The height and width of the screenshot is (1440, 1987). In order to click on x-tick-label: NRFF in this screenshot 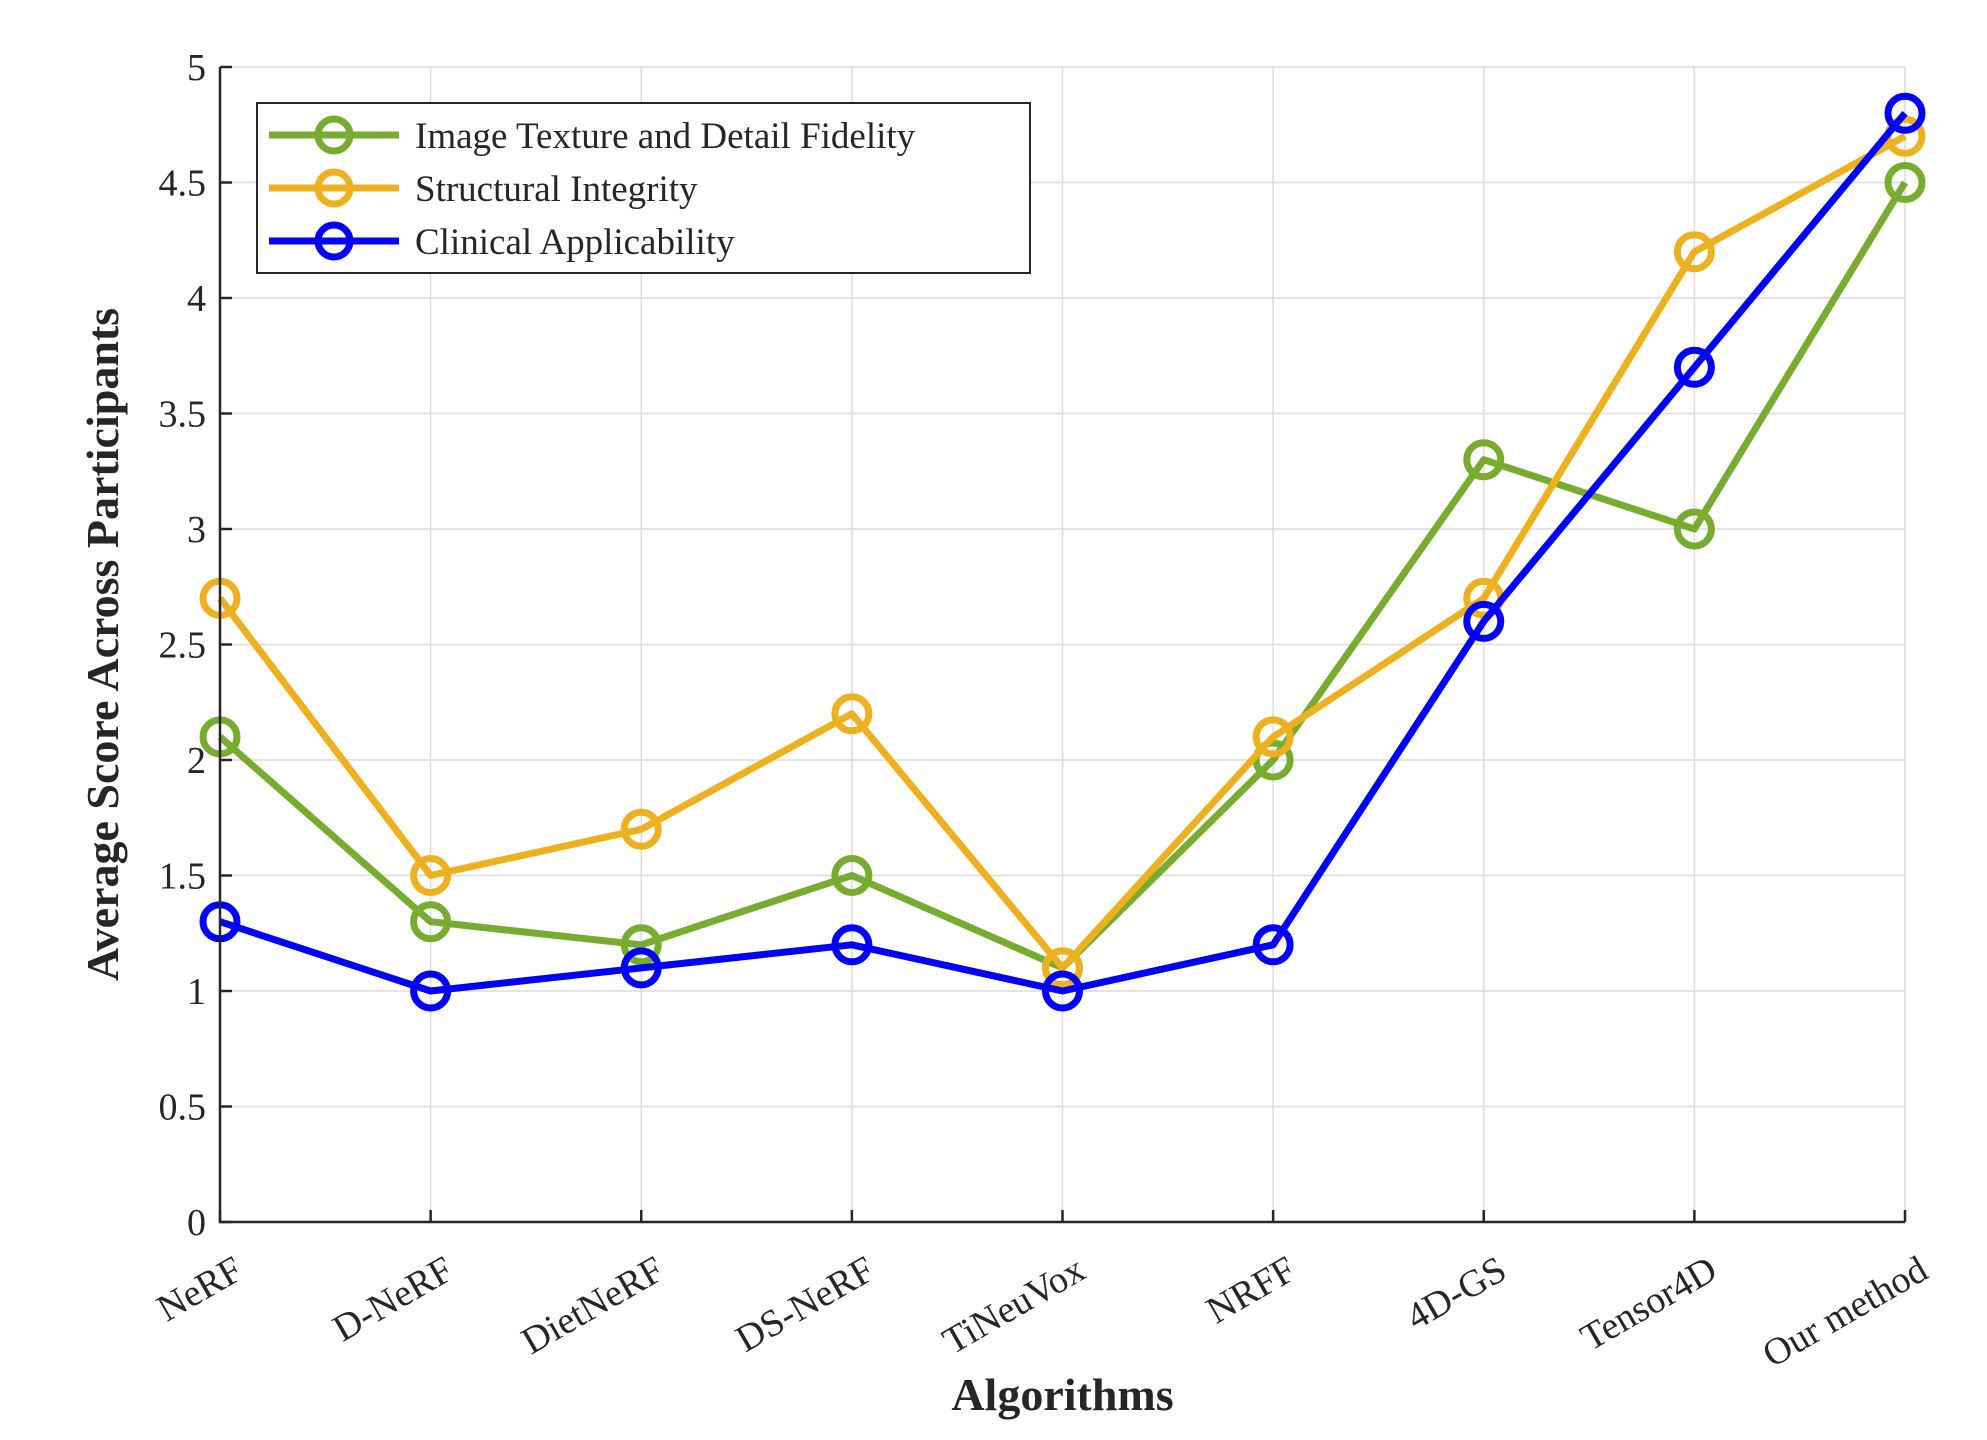, I will do `click(1251, 1290)`.